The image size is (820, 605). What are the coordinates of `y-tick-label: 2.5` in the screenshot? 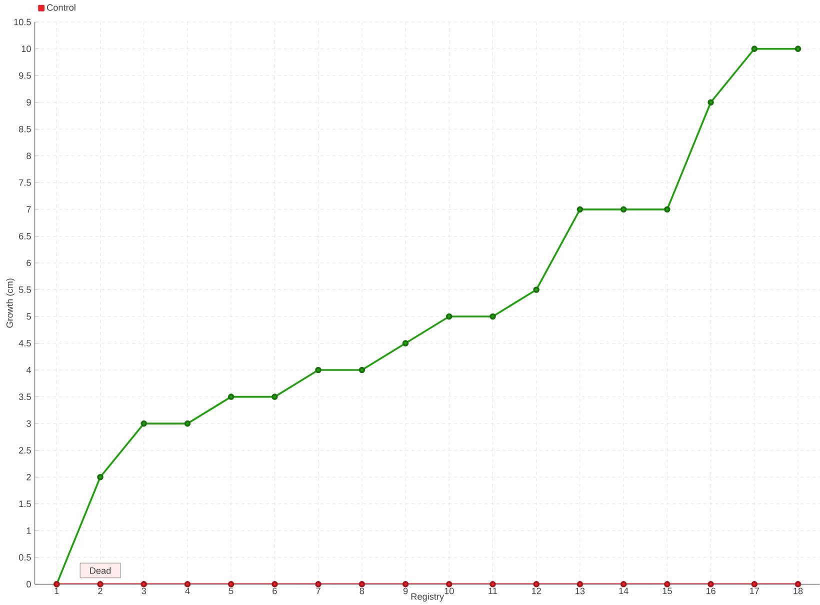 It's located at (25, 450).